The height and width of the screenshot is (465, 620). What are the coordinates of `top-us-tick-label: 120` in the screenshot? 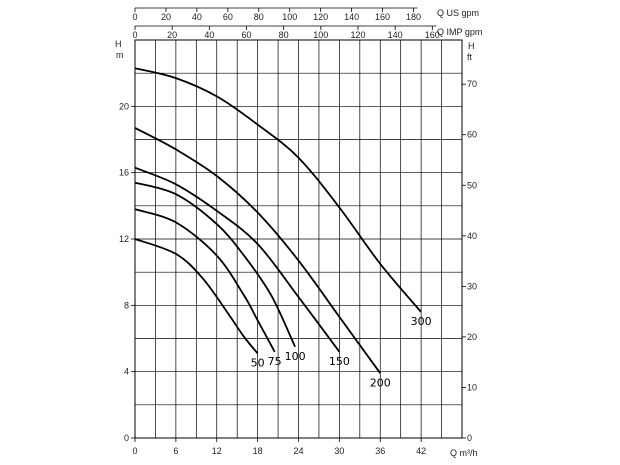 It's located at (320, 17).